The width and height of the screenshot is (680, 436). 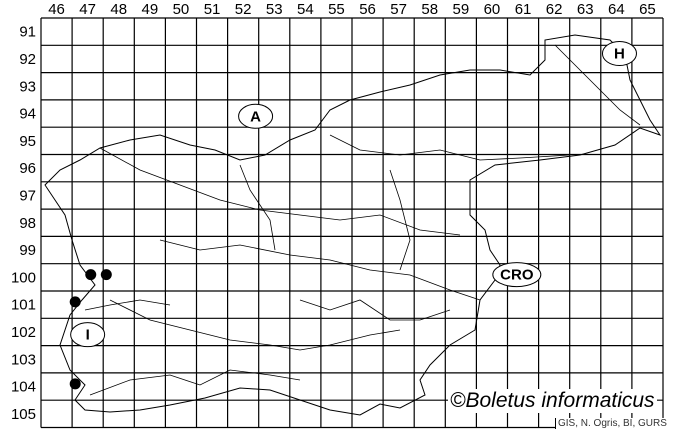 I want to click on column-label: 60, so click(x=492, y=9).